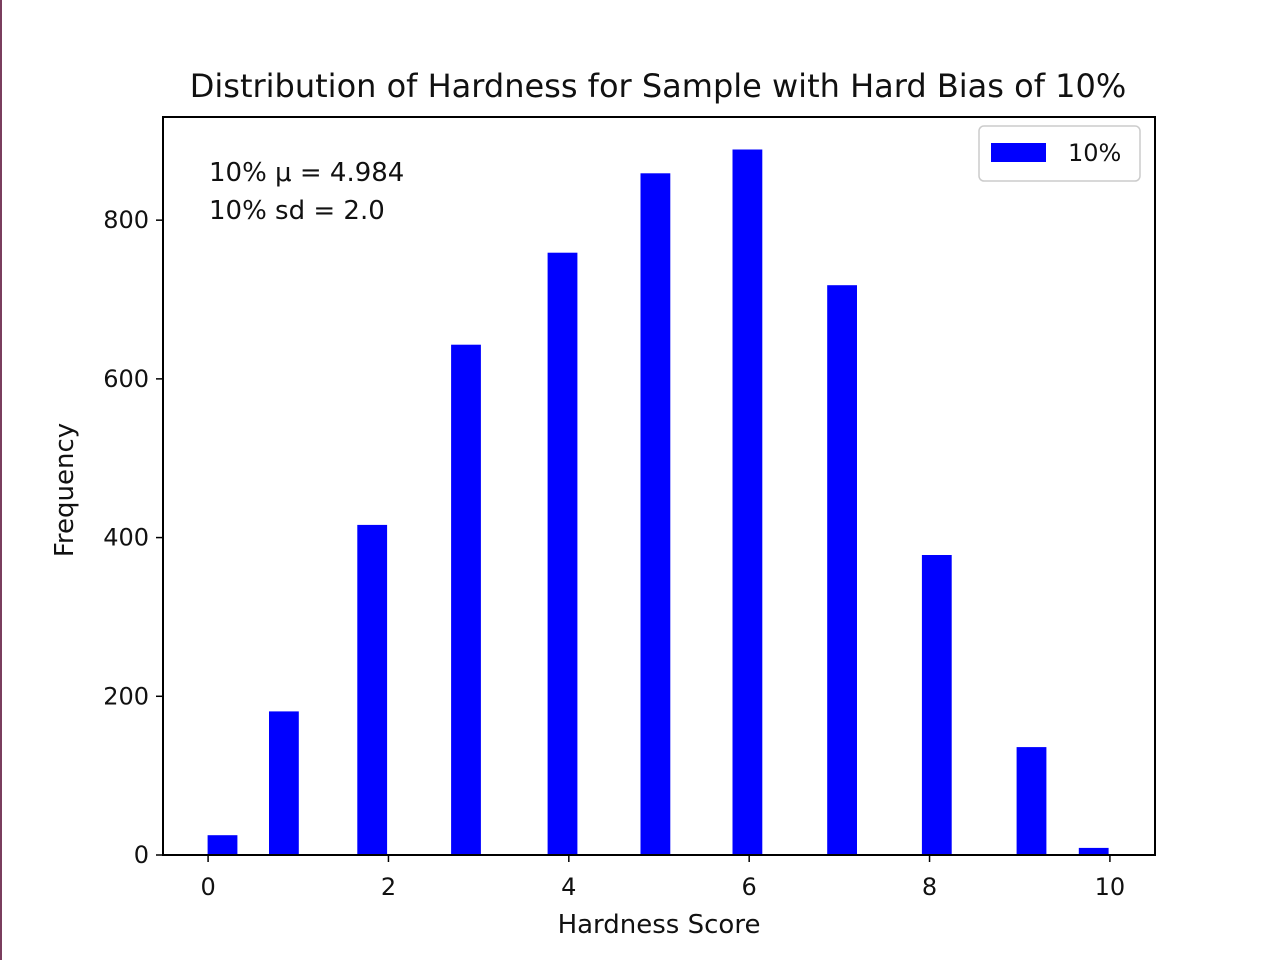 Image resolution: width=1280 pixels, height=960 pixels. I want to click on y-tick-label: 800, so click(126, 220).